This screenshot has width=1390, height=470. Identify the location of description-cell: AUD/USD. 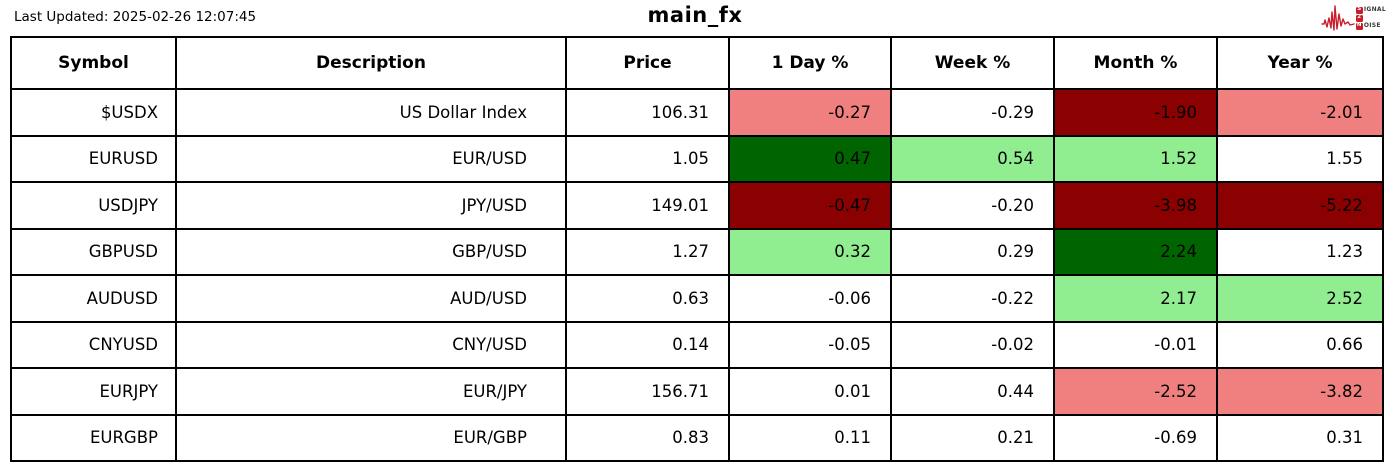
(371, 298).